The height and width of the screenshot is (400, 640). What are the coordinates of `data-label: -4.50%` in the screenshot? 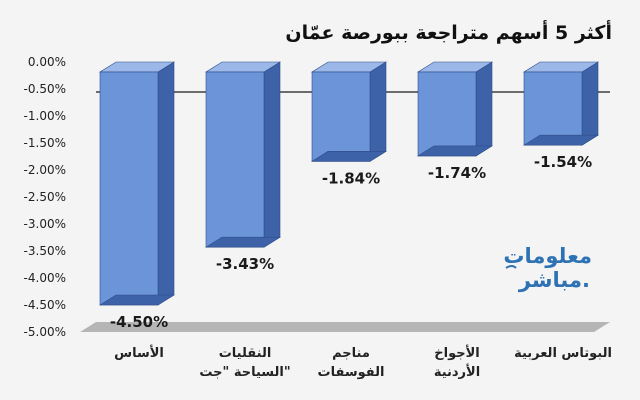 It's located at (139, 322).